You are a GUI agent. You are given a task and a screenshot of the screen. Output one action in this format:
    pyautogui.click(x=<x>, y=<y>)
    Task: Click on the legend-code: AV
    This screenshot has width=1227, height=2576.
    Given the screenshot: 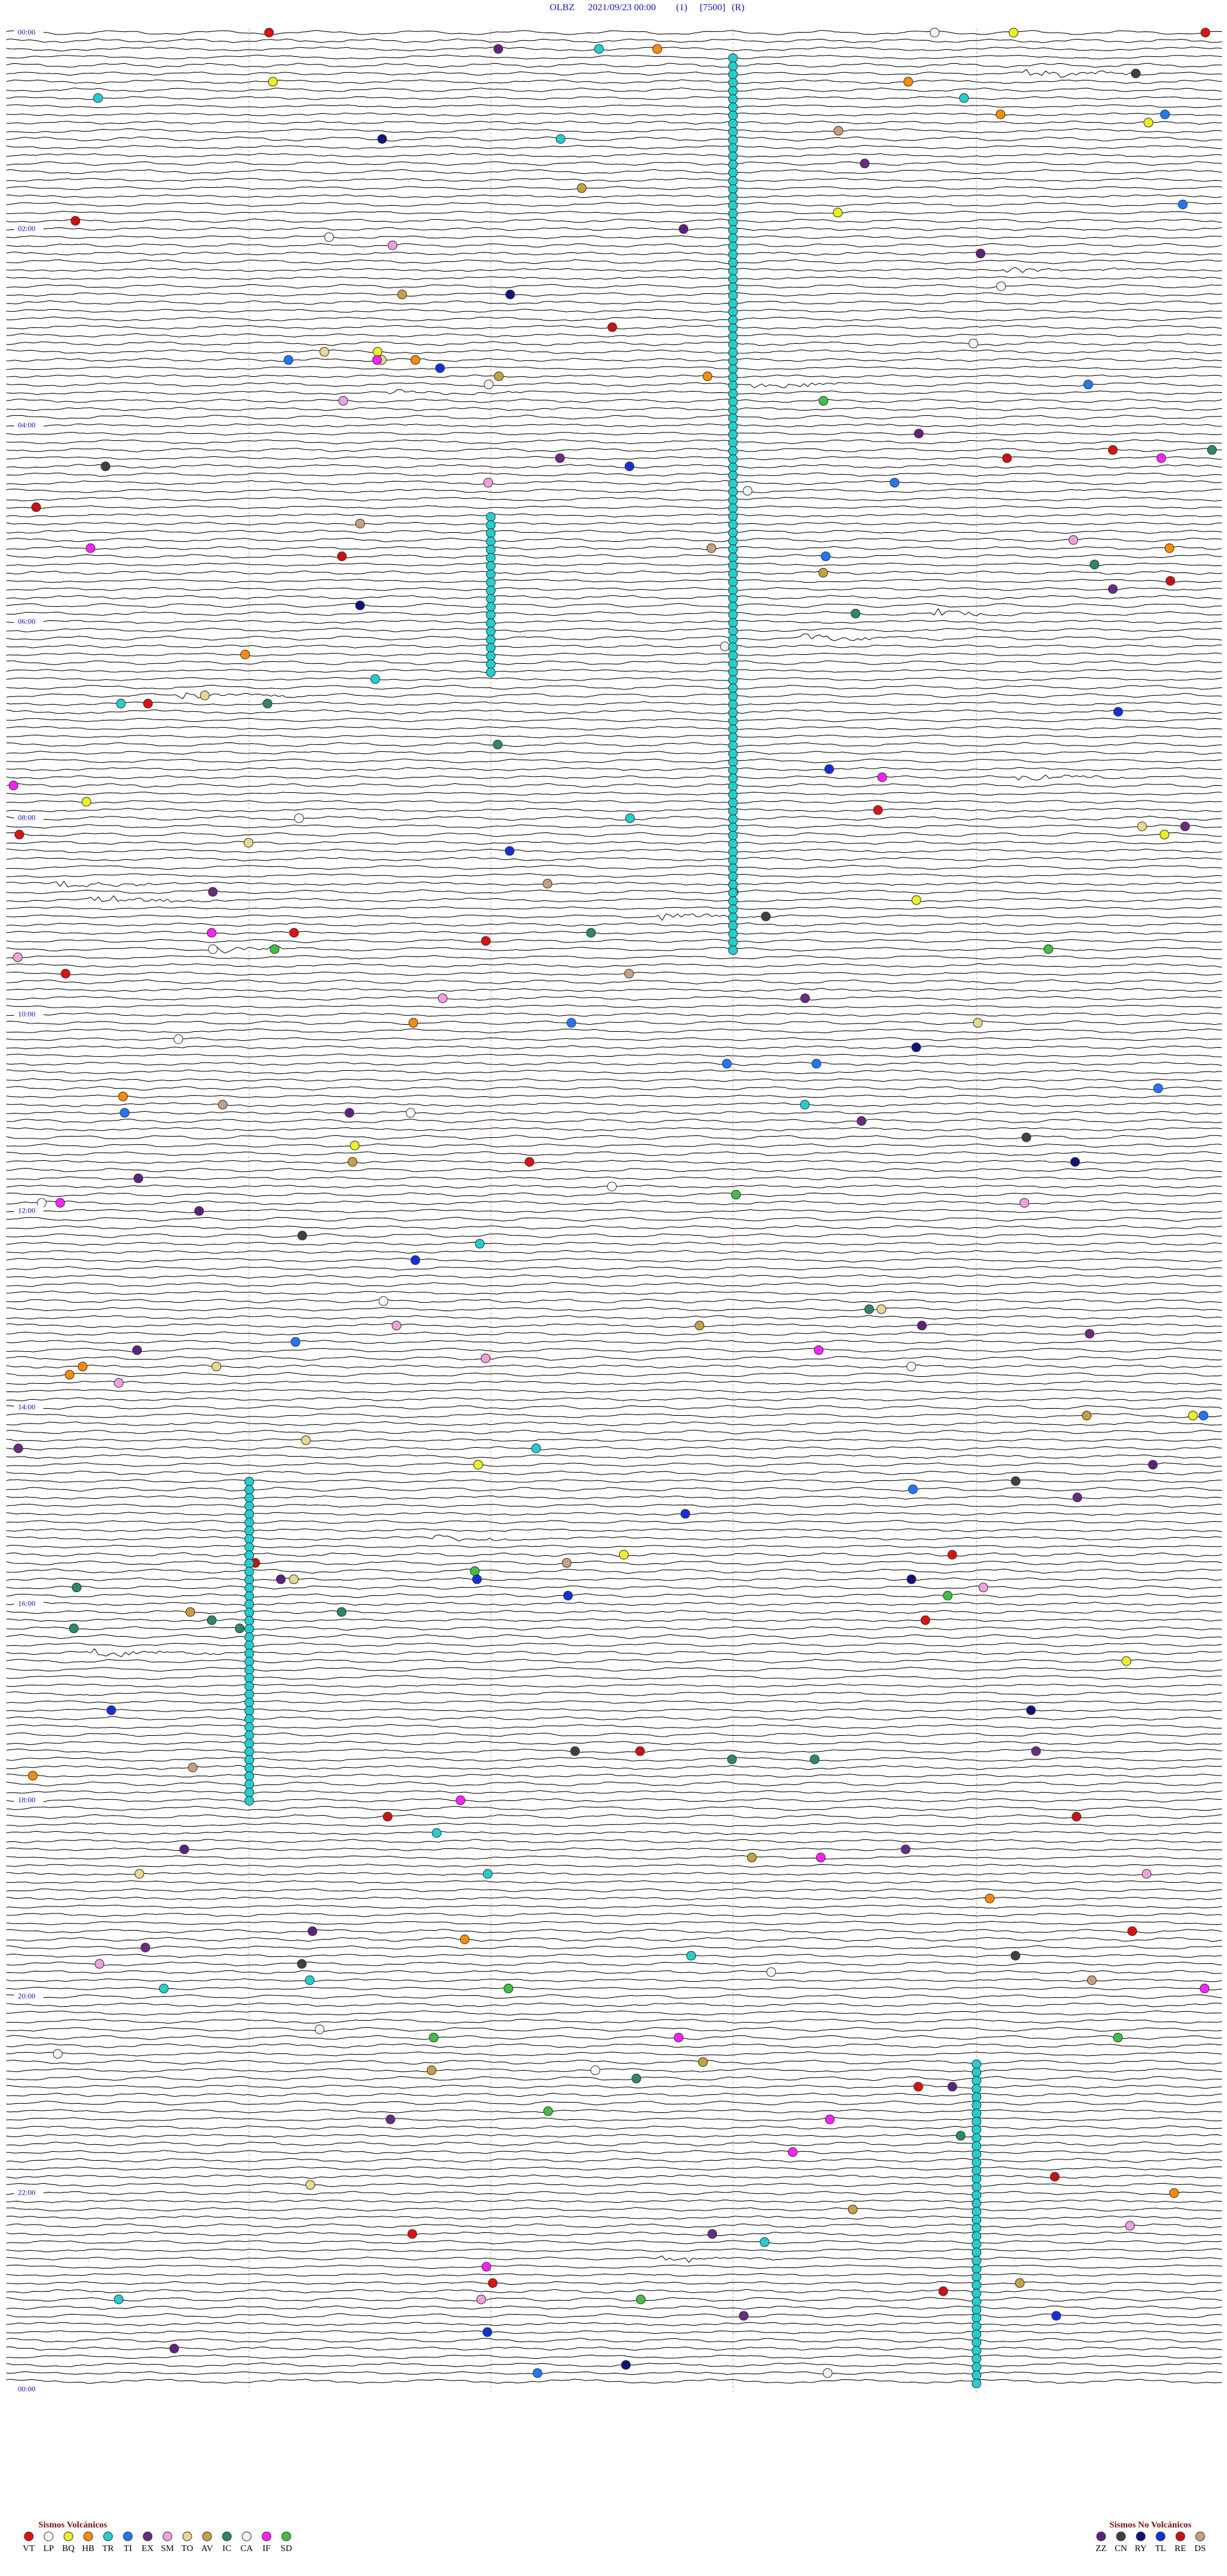 What is the action you would take?
    pyautogui.click(x=207, y=2549)
    